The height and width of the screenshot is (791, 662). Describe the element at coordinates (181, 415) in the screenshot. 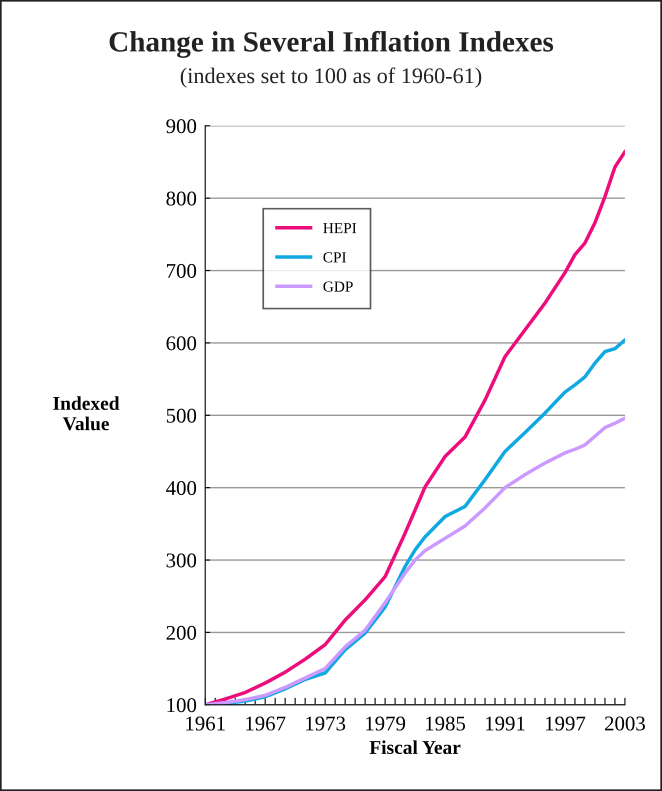

I see `y-tick-label: 500` at that location.